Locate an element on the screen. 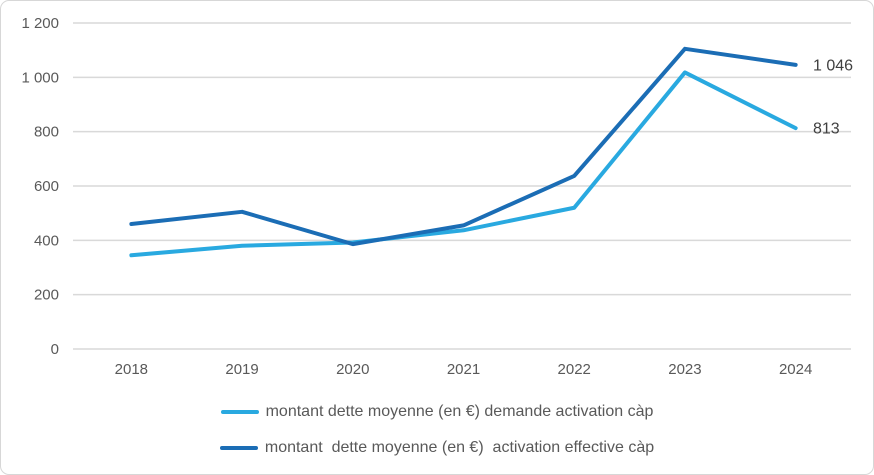 The height and width of the screenshot is (475, 874). x-axis-label: 2021 is located at coordinates (463, 369).